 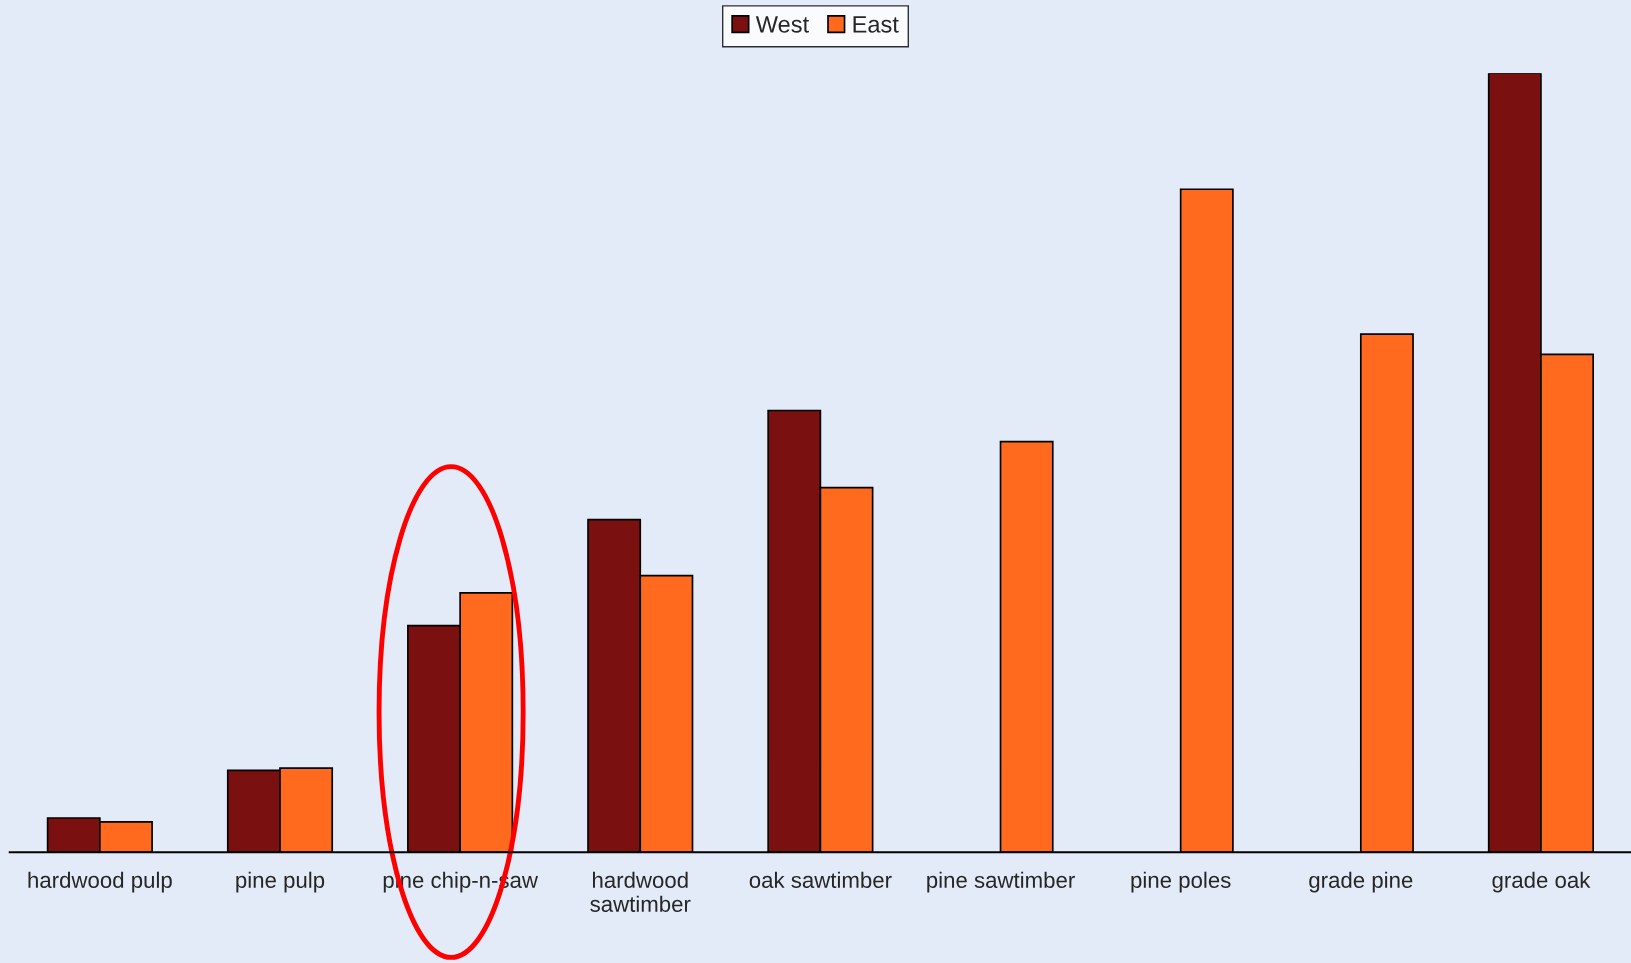 I want to click on x-tick-label: pine pulp, so click(x=280, y=882).